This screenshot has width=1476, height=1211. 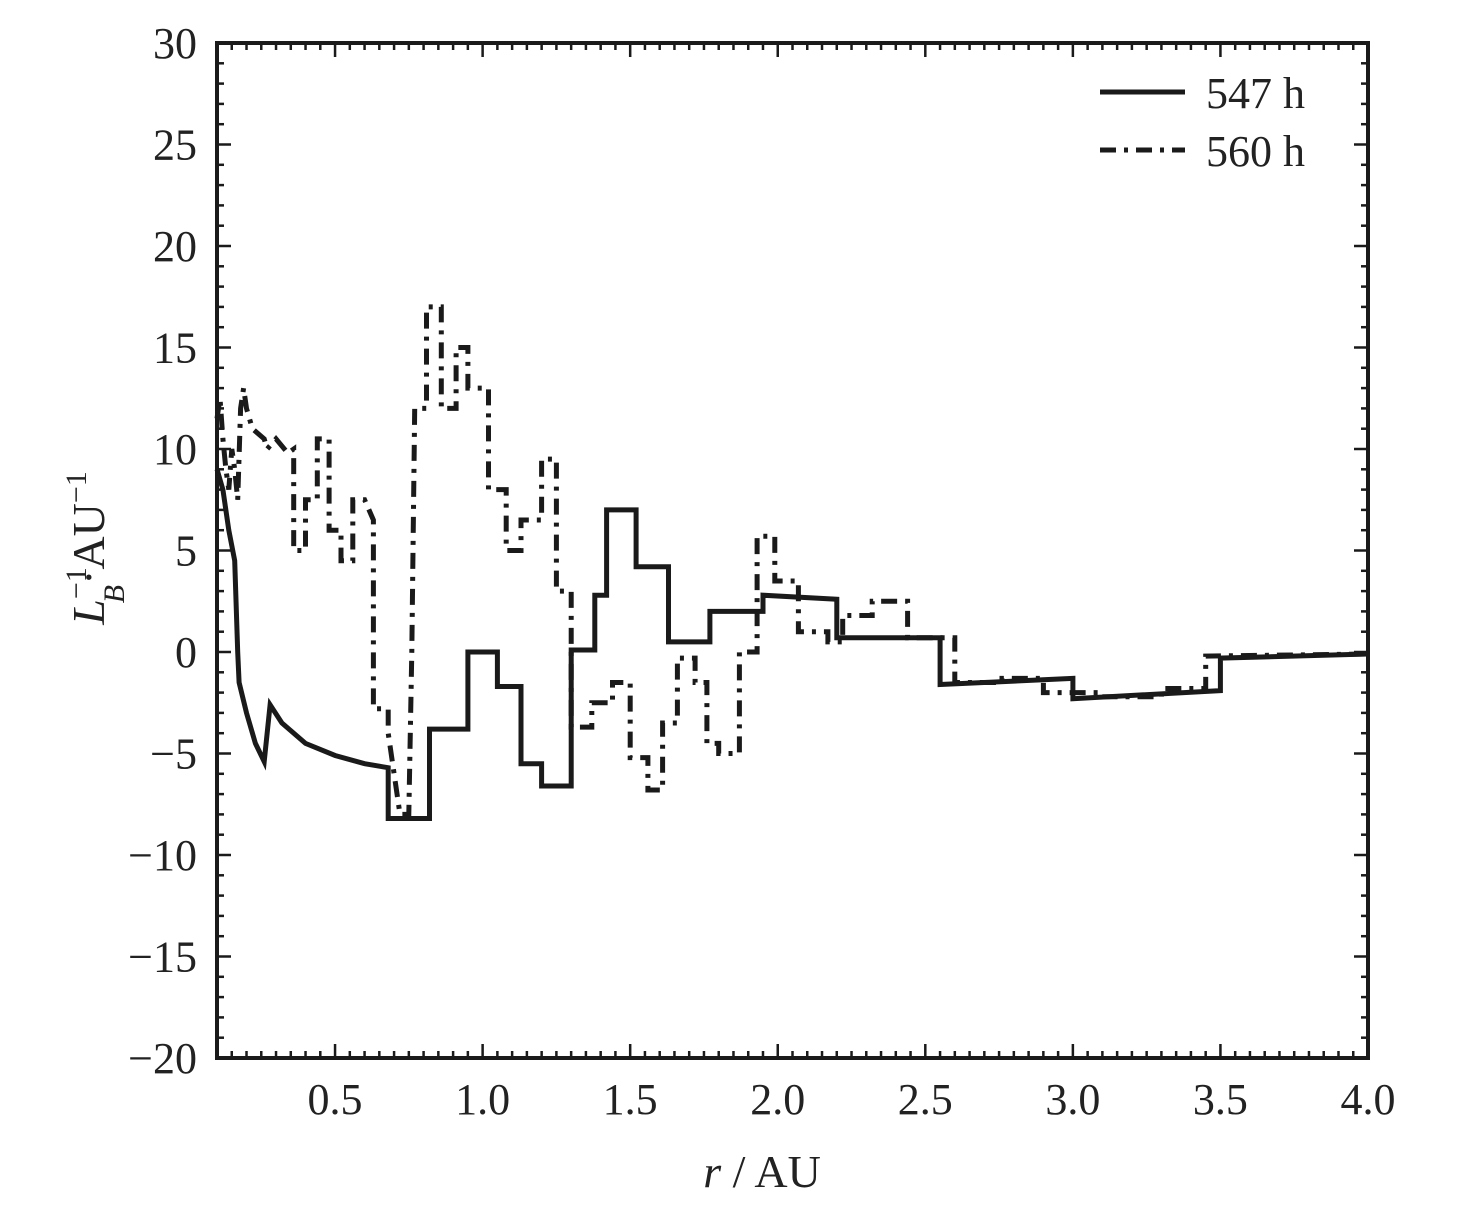 I want to click on legend-label-547h: 547 h, so click(x=1255, y=93).